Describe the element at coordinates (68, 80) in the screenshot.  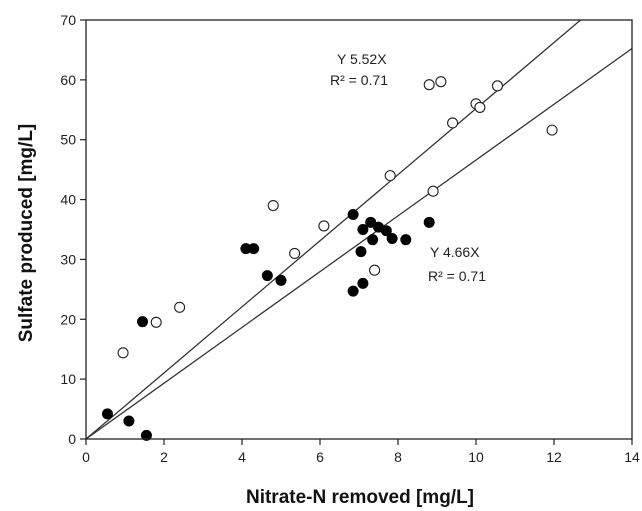
I see `y-tick-label: 60` at that location.